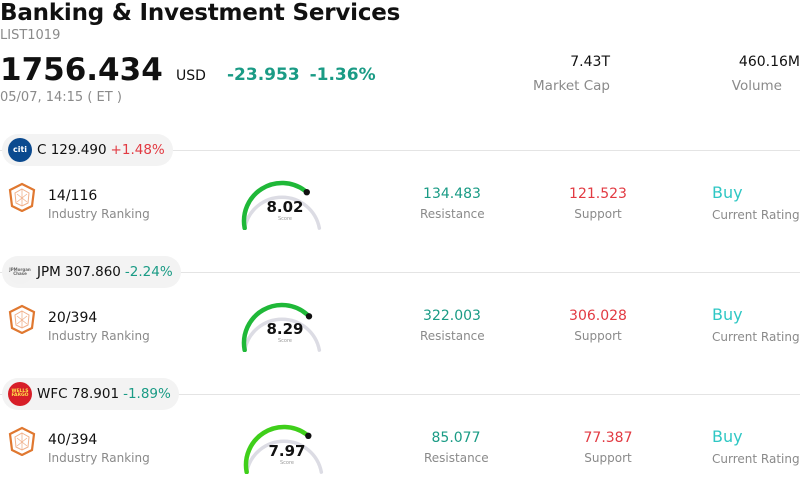 The image size is (800, 488). I want to click on support-value: 77.387, so click(608, 438).